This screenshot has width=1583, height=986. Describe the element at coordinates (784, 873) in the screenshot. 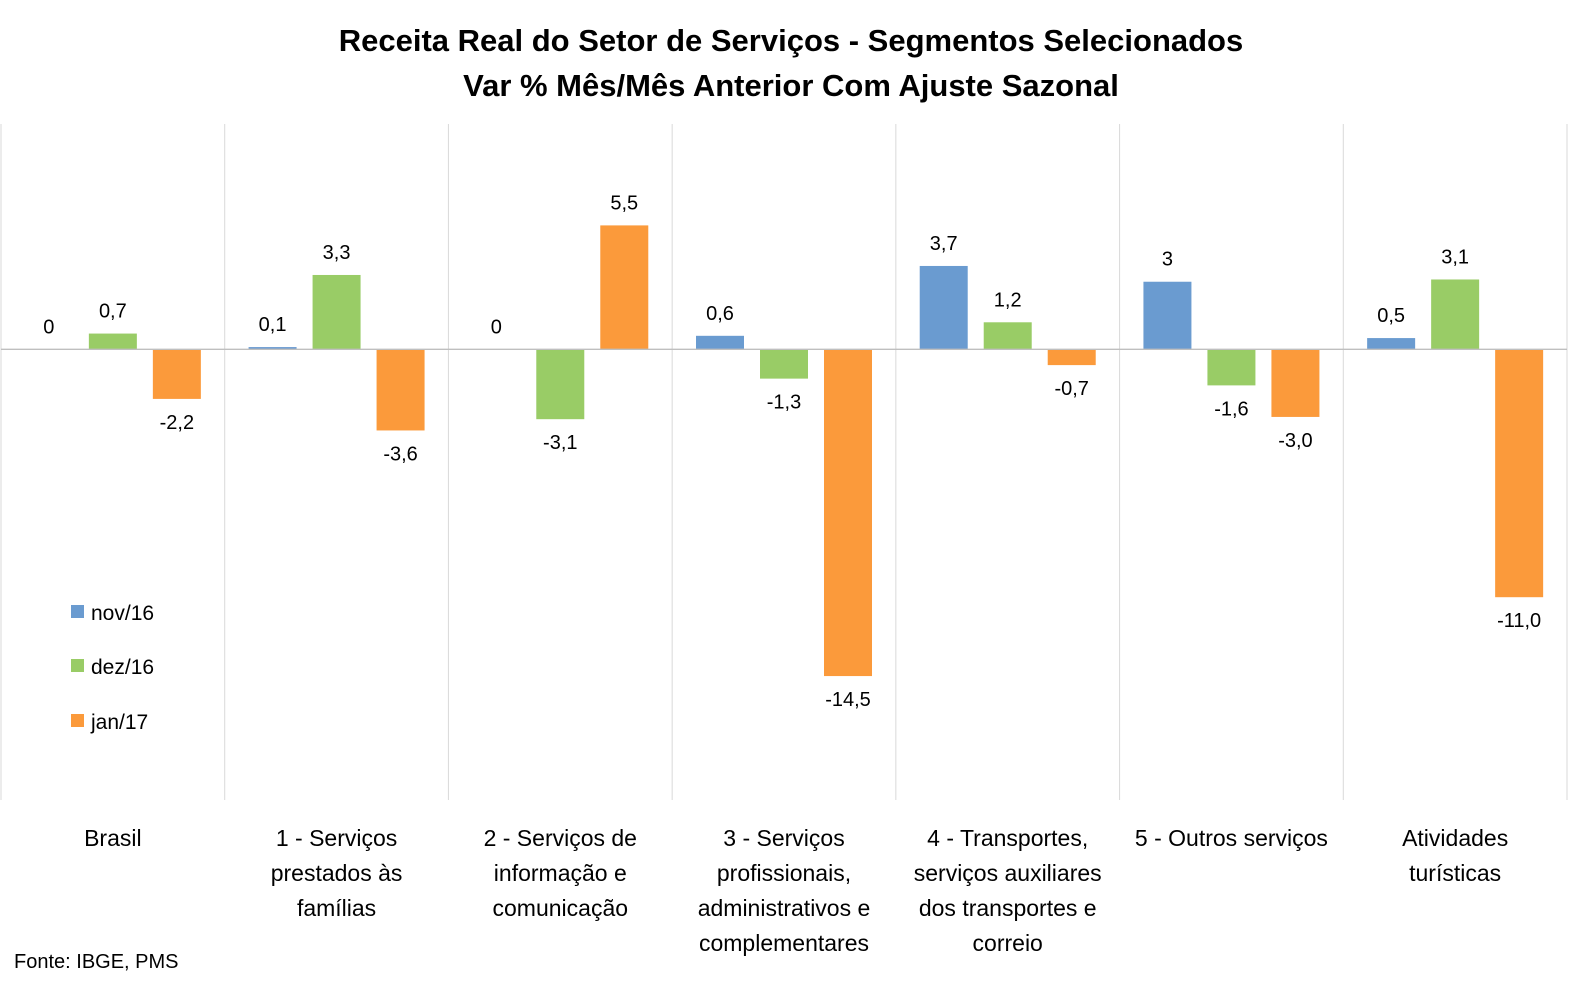

I see `category-label: profissionais,` at that location.